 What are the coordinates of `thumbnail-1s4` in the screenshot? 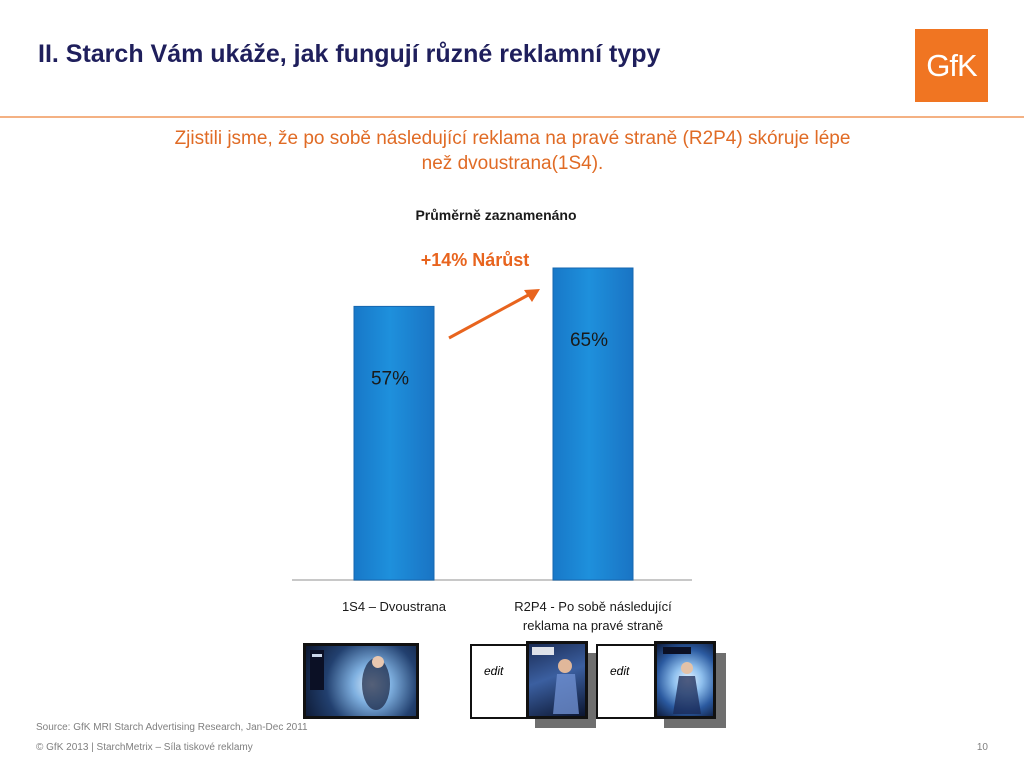 It's located at (362, 682).